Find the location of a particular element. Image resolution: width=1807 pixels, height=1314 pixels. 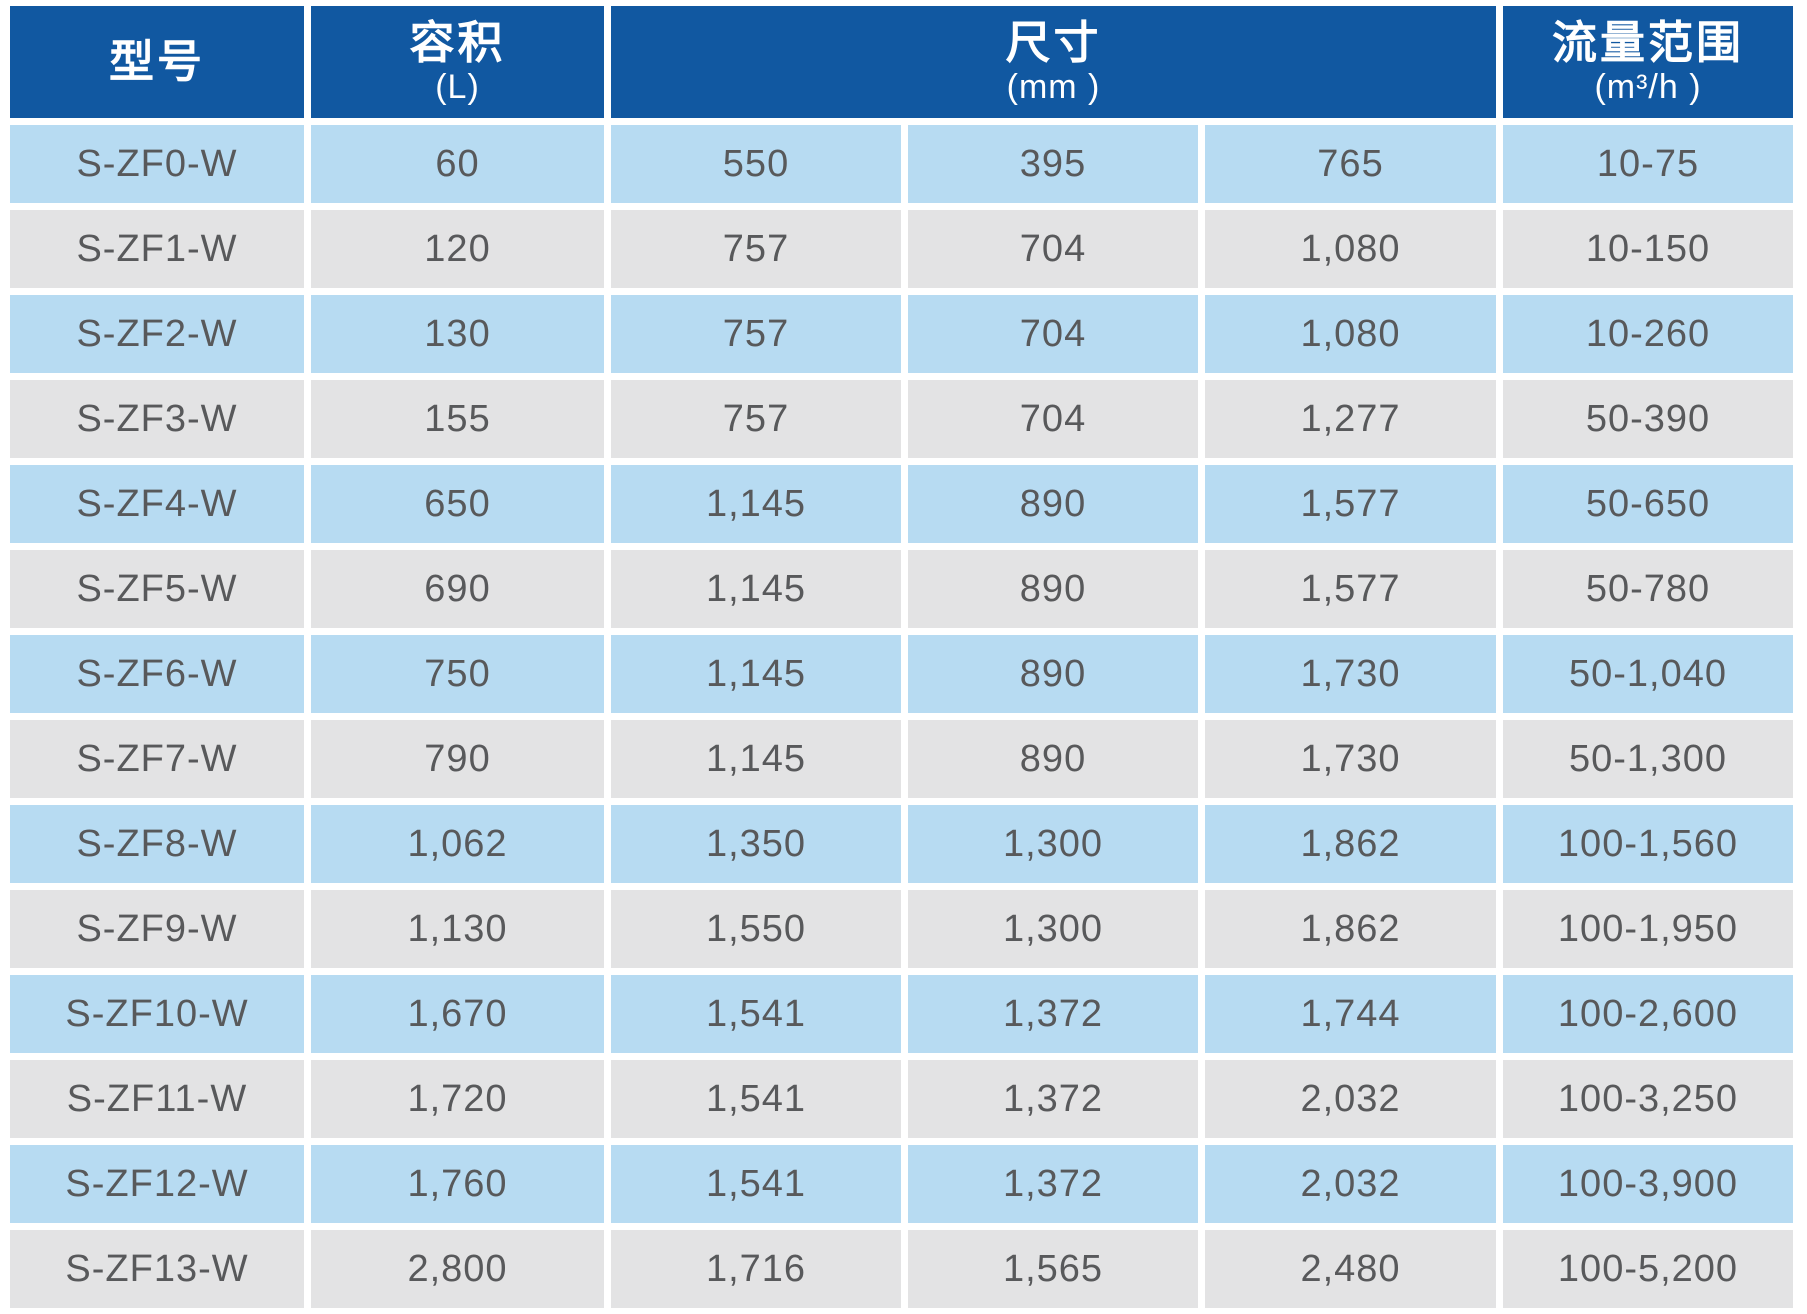

header-size: 尺寸 (mm ) is located at coordinates (1053, 62).